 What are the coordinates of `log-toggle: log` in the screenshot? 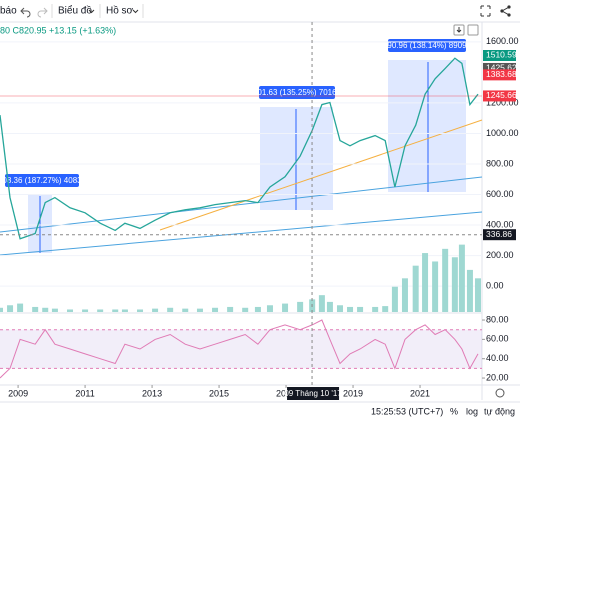 It's located at (472, 411).